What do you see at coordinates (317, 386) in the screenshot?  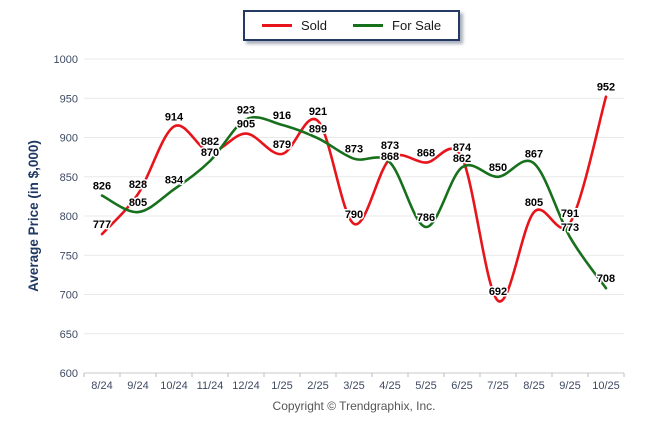 I see `x-tick-label: 2/25` at bounding box center [317, 386].